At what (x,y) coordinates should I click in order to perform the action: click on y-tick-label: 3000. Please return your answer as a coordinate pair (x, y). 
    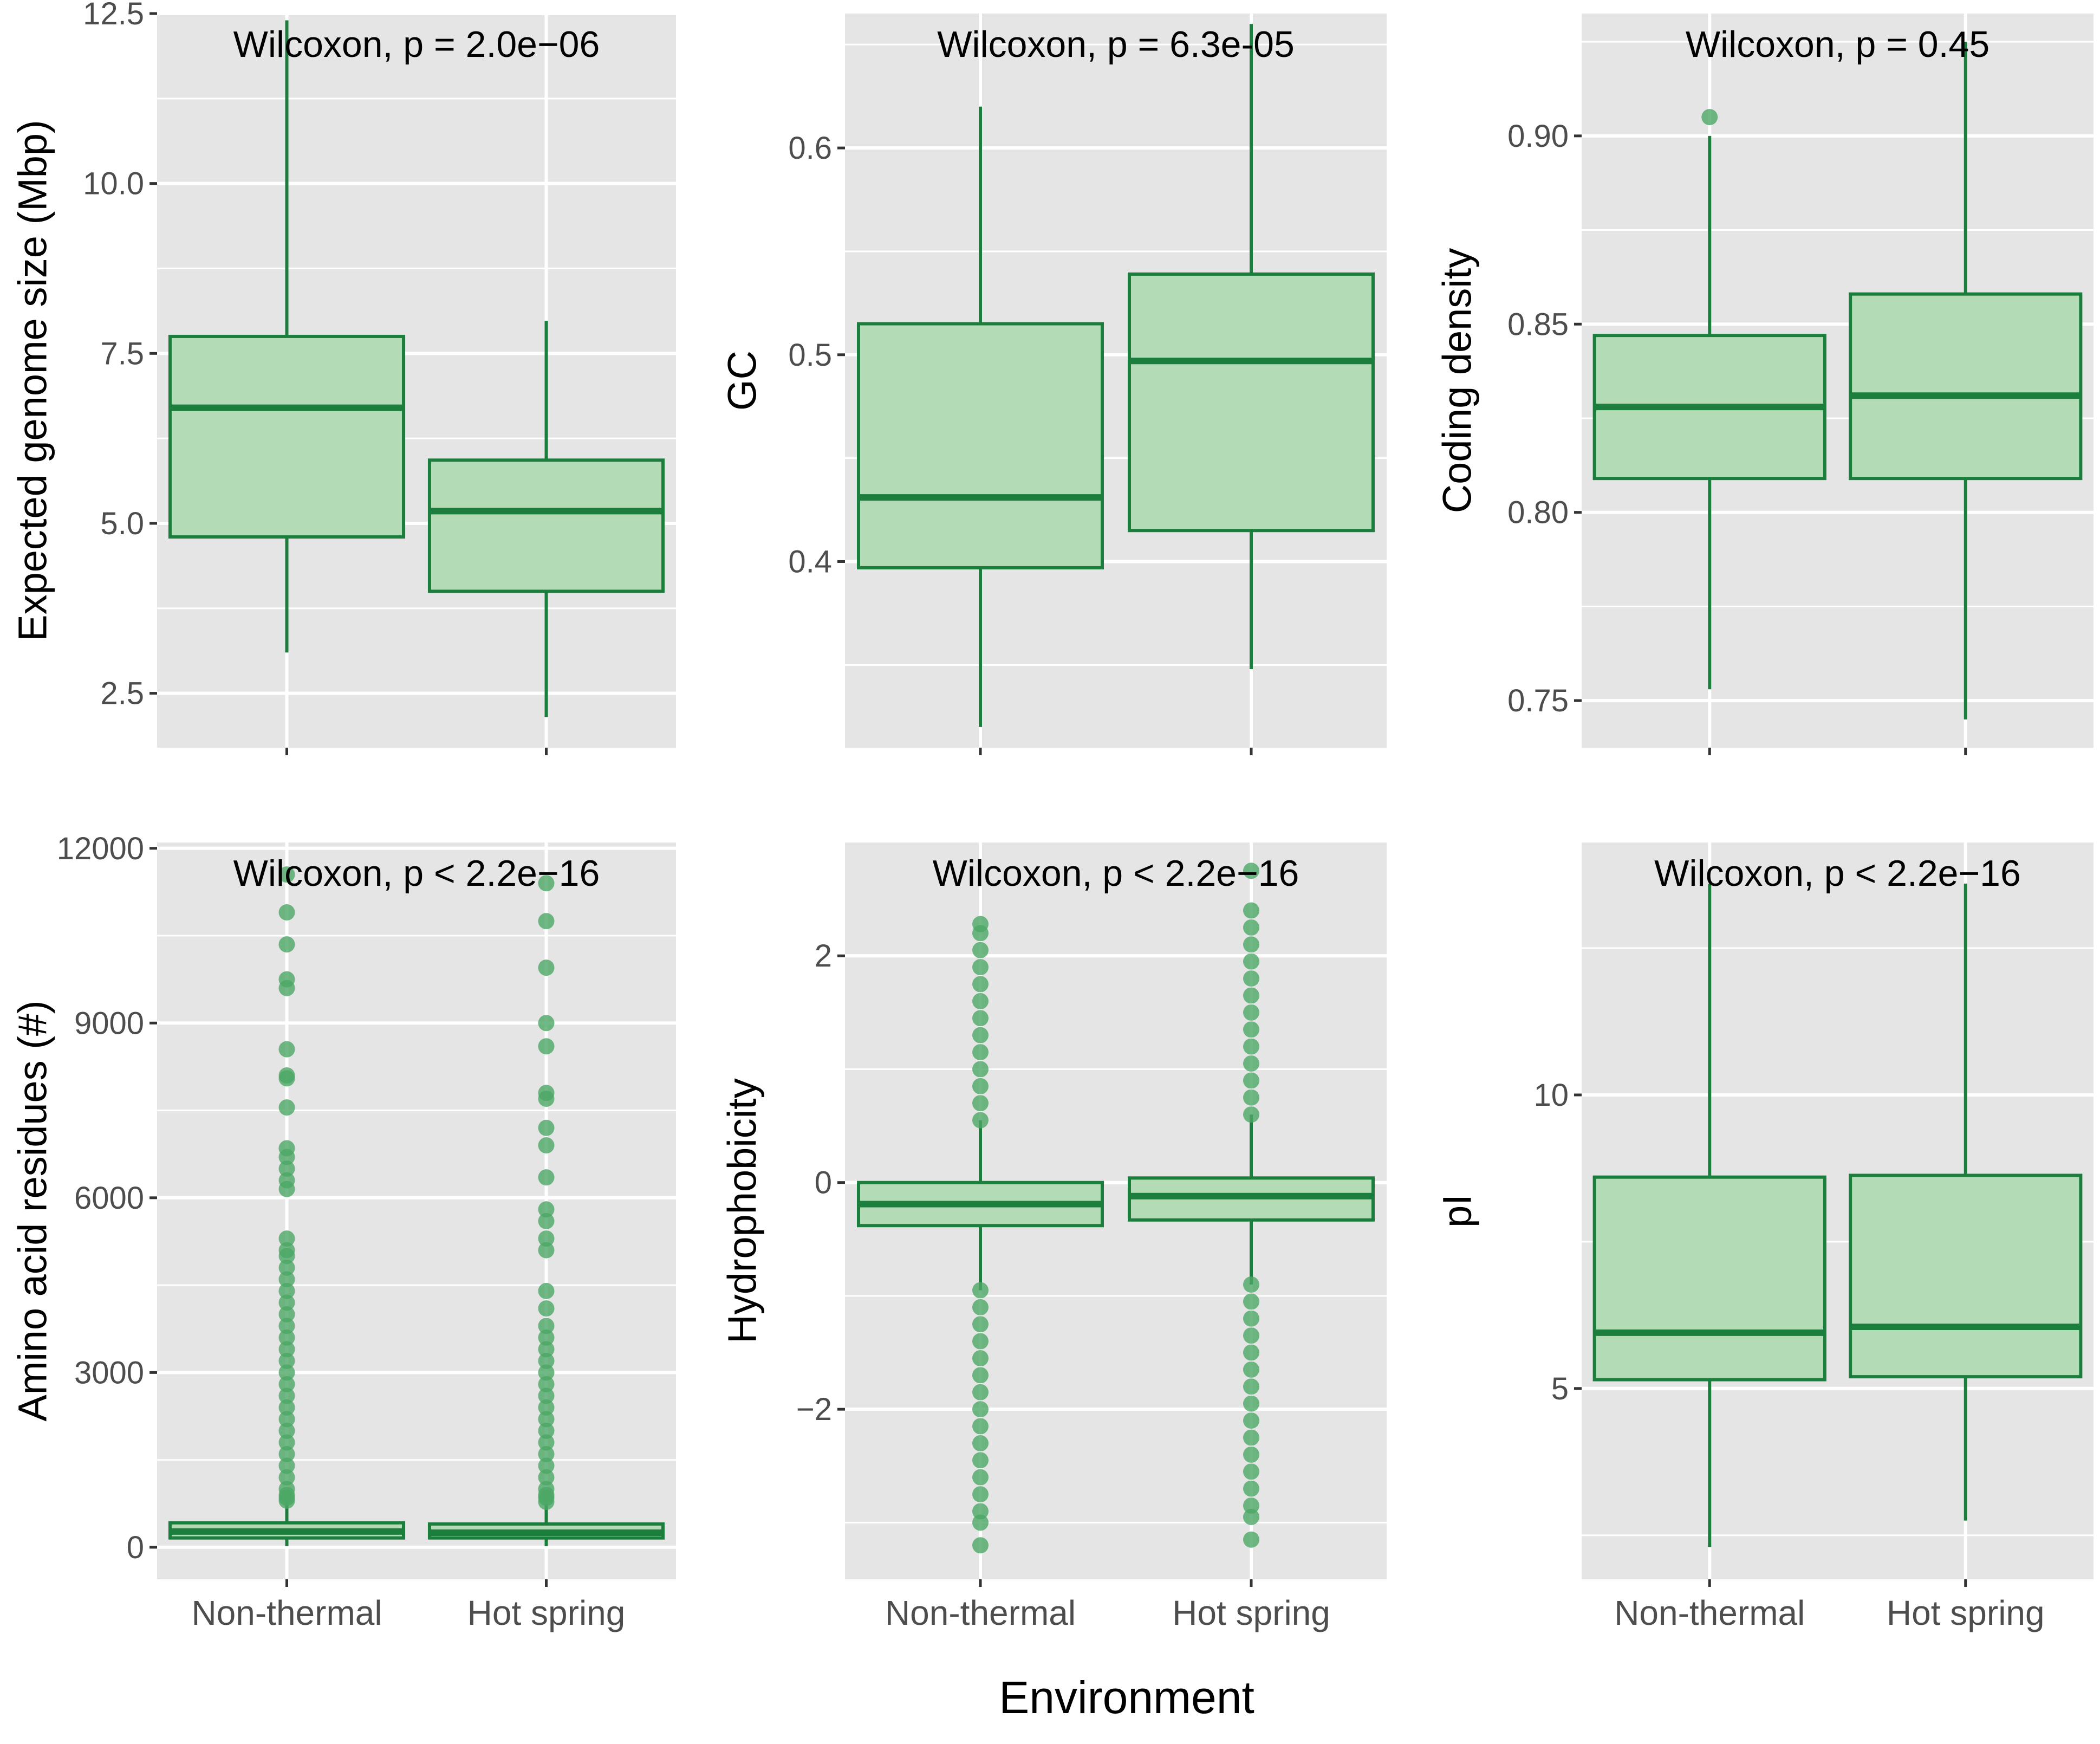
    Looking at the image, I should click on (109, 1373).